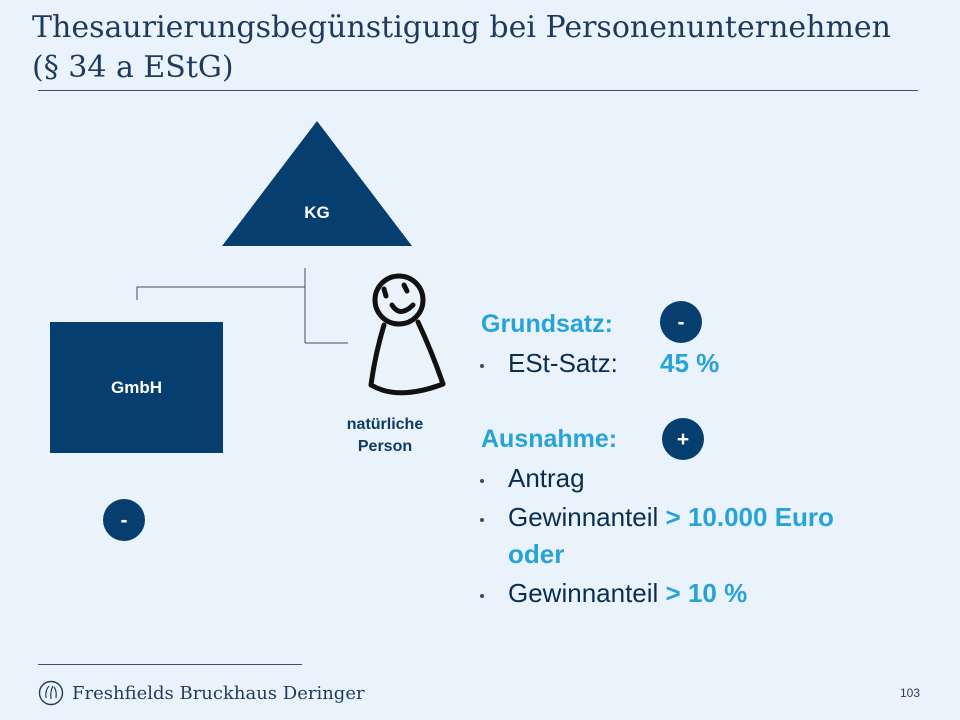 This screenshot has height=720, width=960. What do you see at coordinates (690, 363) in the screenshot?
I see `est-rate-value: 45 %` at bounding box center [690, 363].